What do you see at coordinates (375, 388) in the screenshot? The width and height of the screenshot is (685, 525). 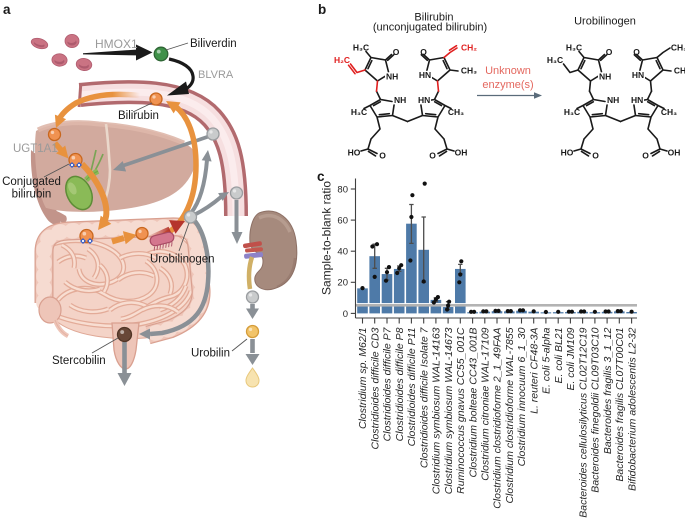 I see `svg-text: Clostridioides difficile CD3` at bounding box center [375, 388].